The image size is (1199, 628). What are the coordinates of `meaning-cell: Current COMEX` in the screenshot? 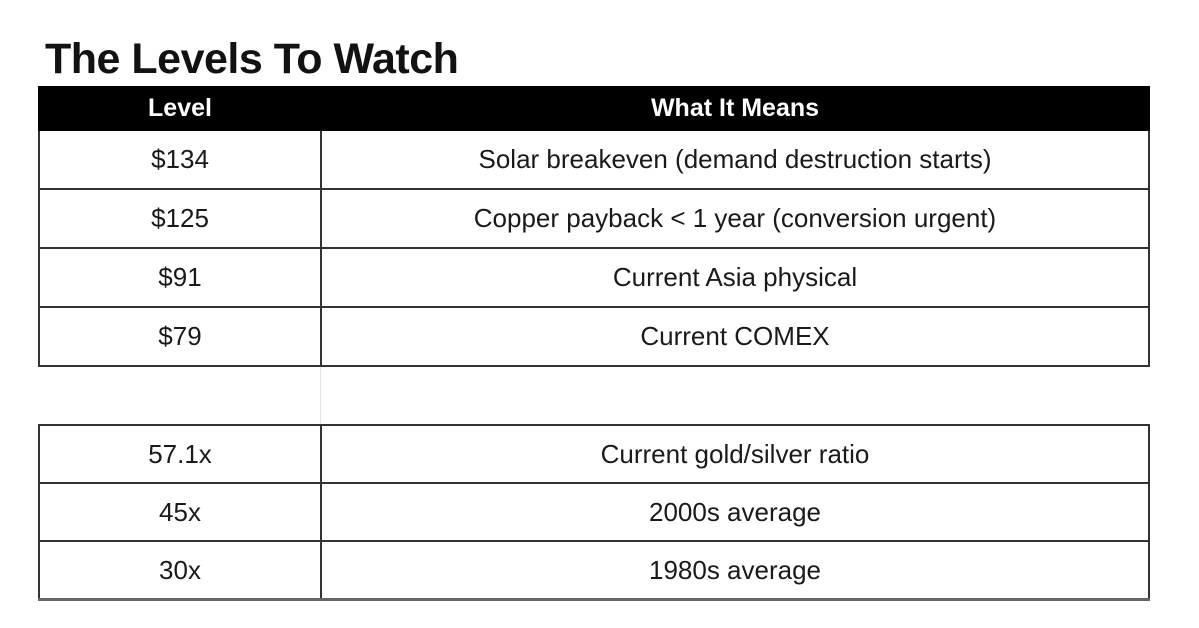 It's located at (735, 336).